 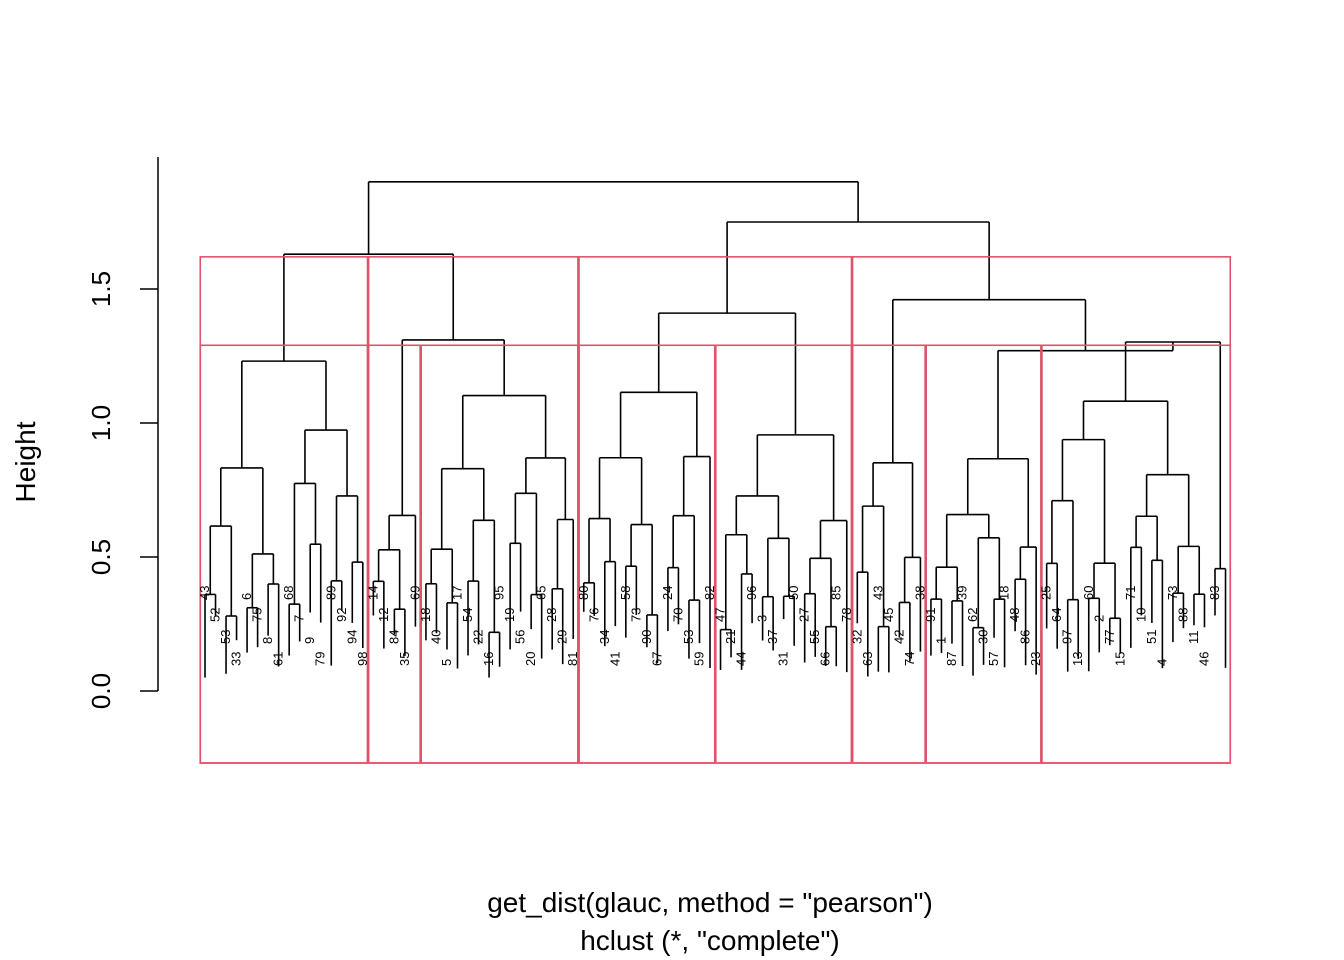 What do you see at coordinates (288, 593) in the screenshot?
I see `leaf-label: 68` at bounding box center [288, 593].